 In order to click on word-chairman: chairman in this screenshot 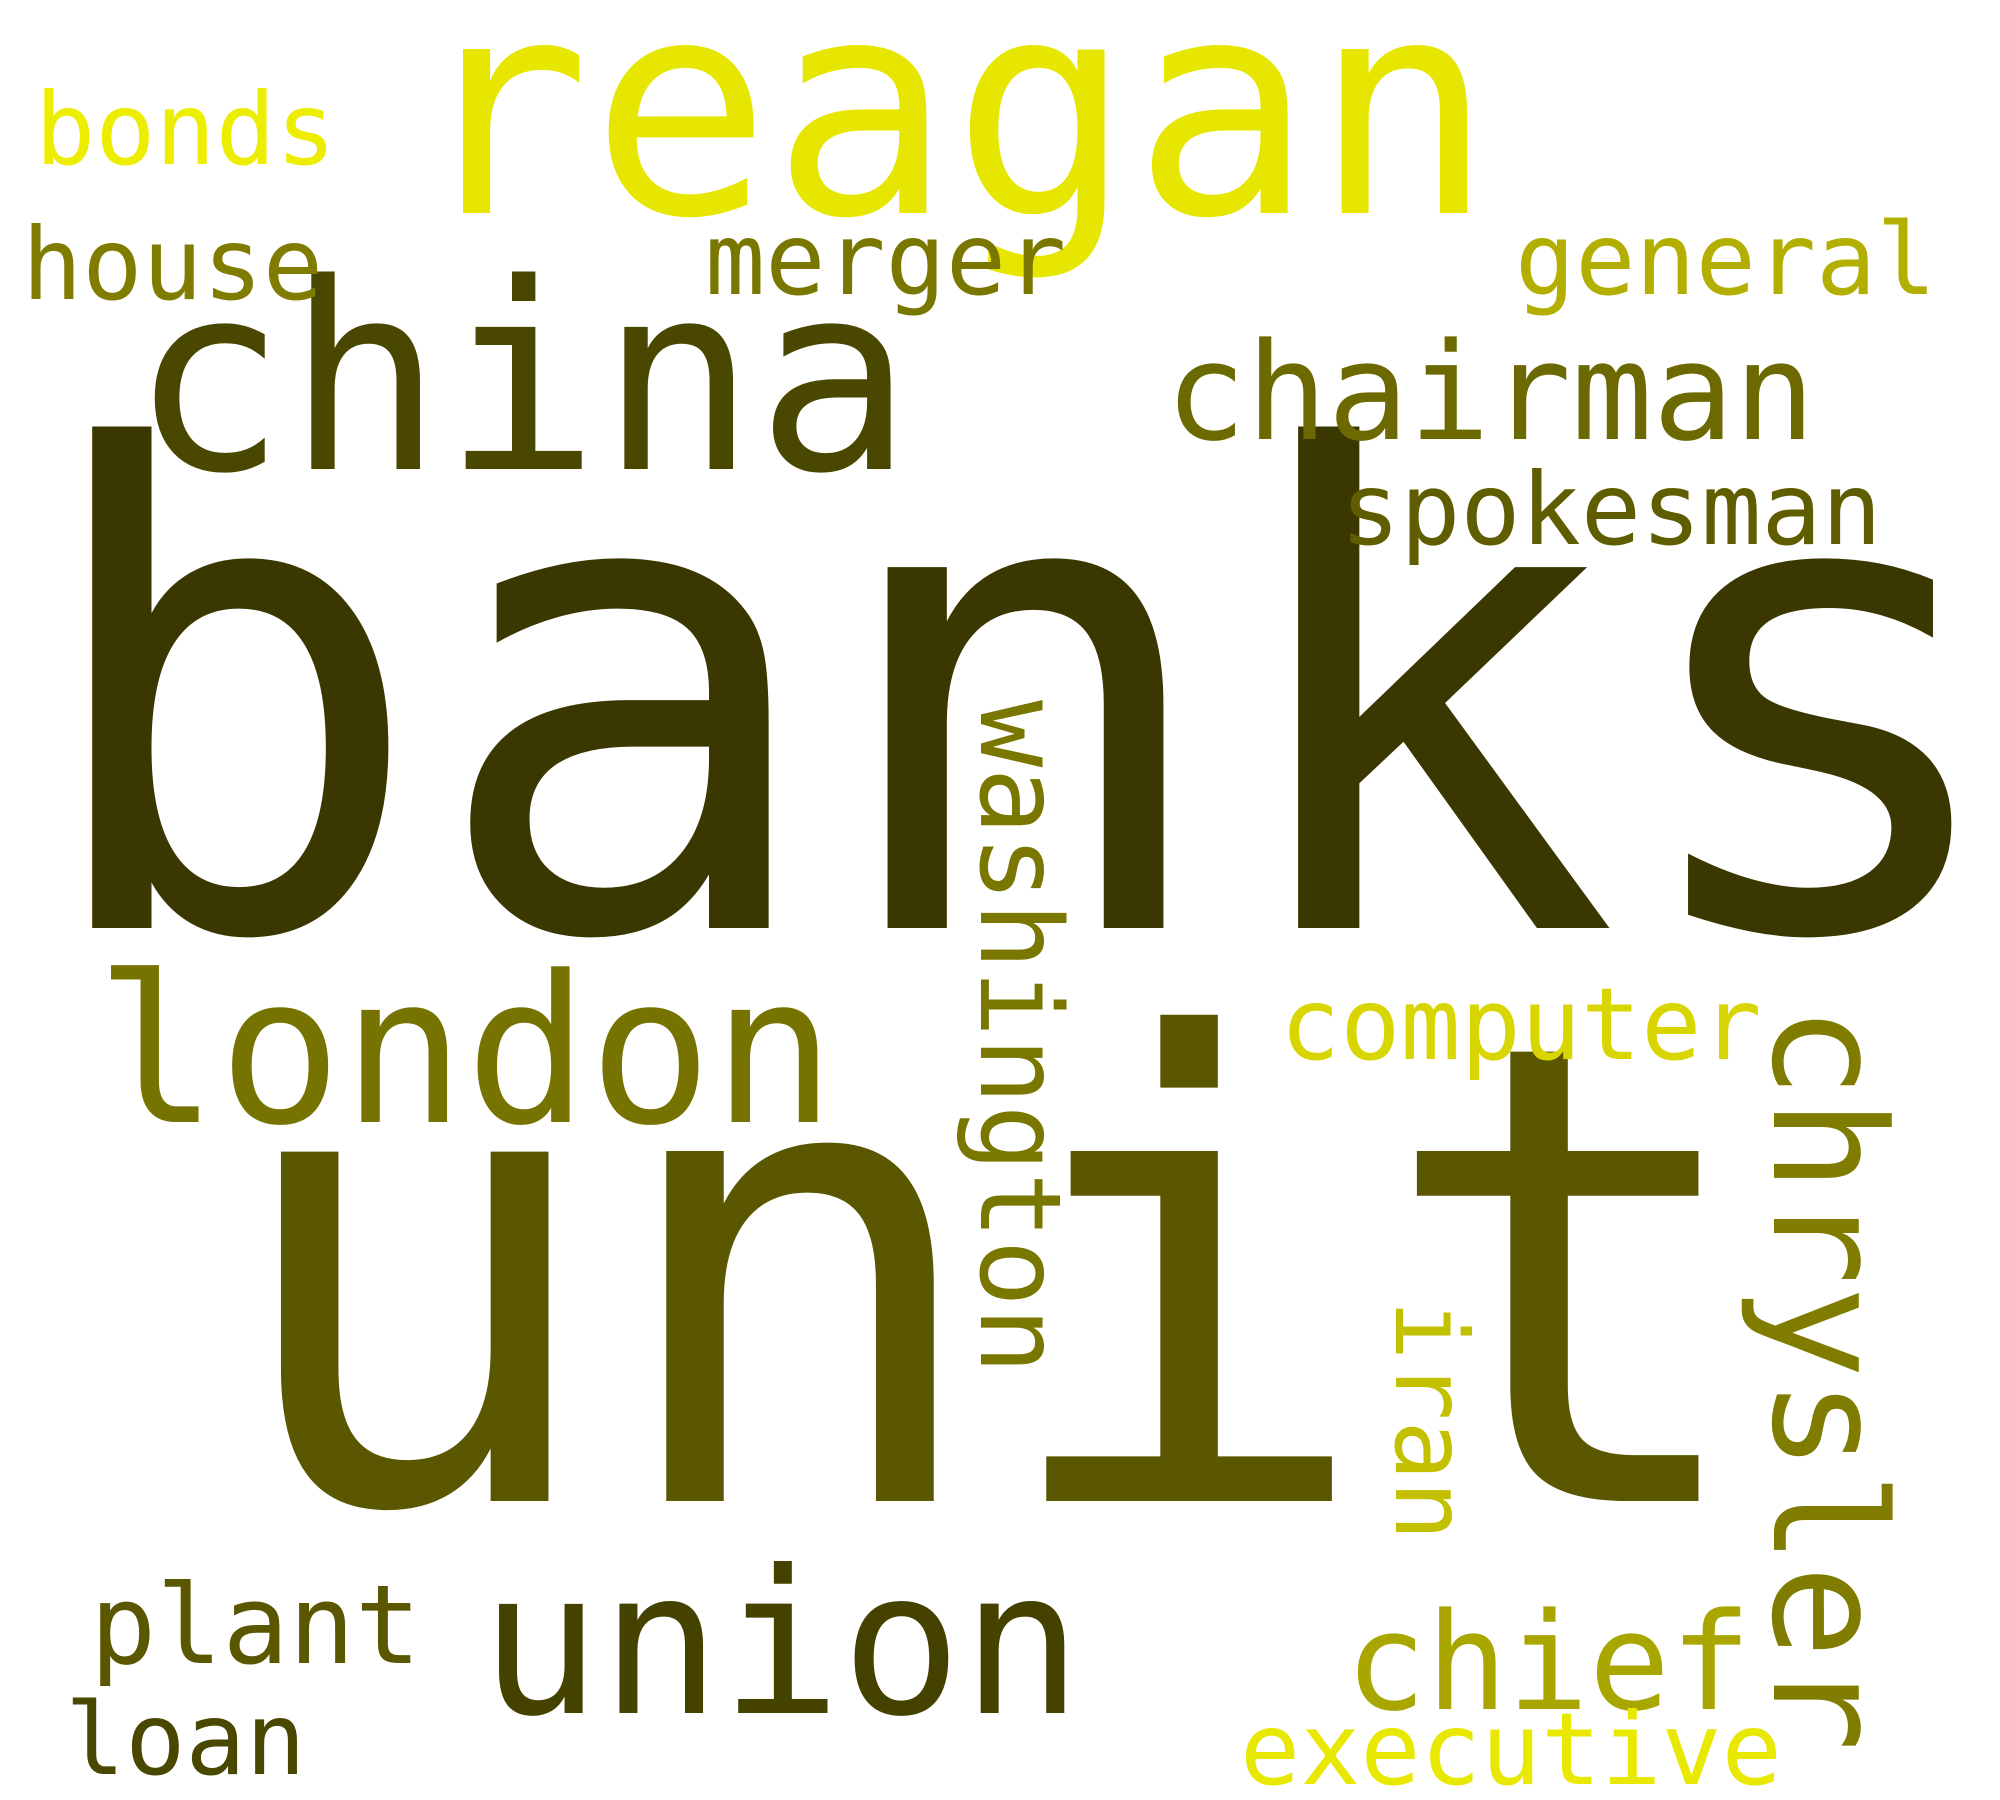, I will do `click(1490, 392)`.